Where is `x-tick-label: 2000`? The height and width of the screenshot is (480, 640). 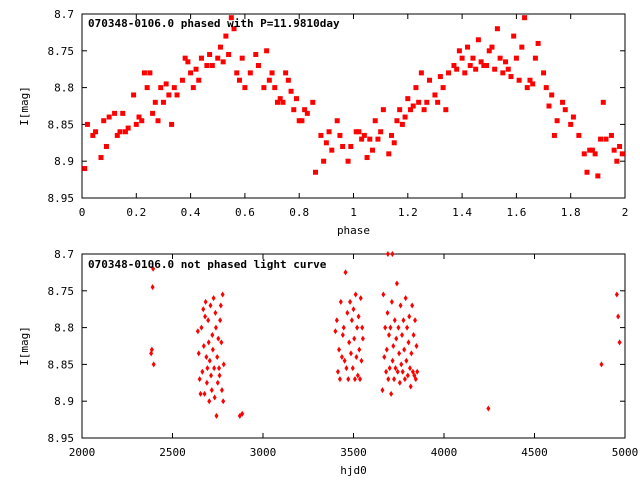 x-tick-label: 2000 is located at coordinates (82, 452).